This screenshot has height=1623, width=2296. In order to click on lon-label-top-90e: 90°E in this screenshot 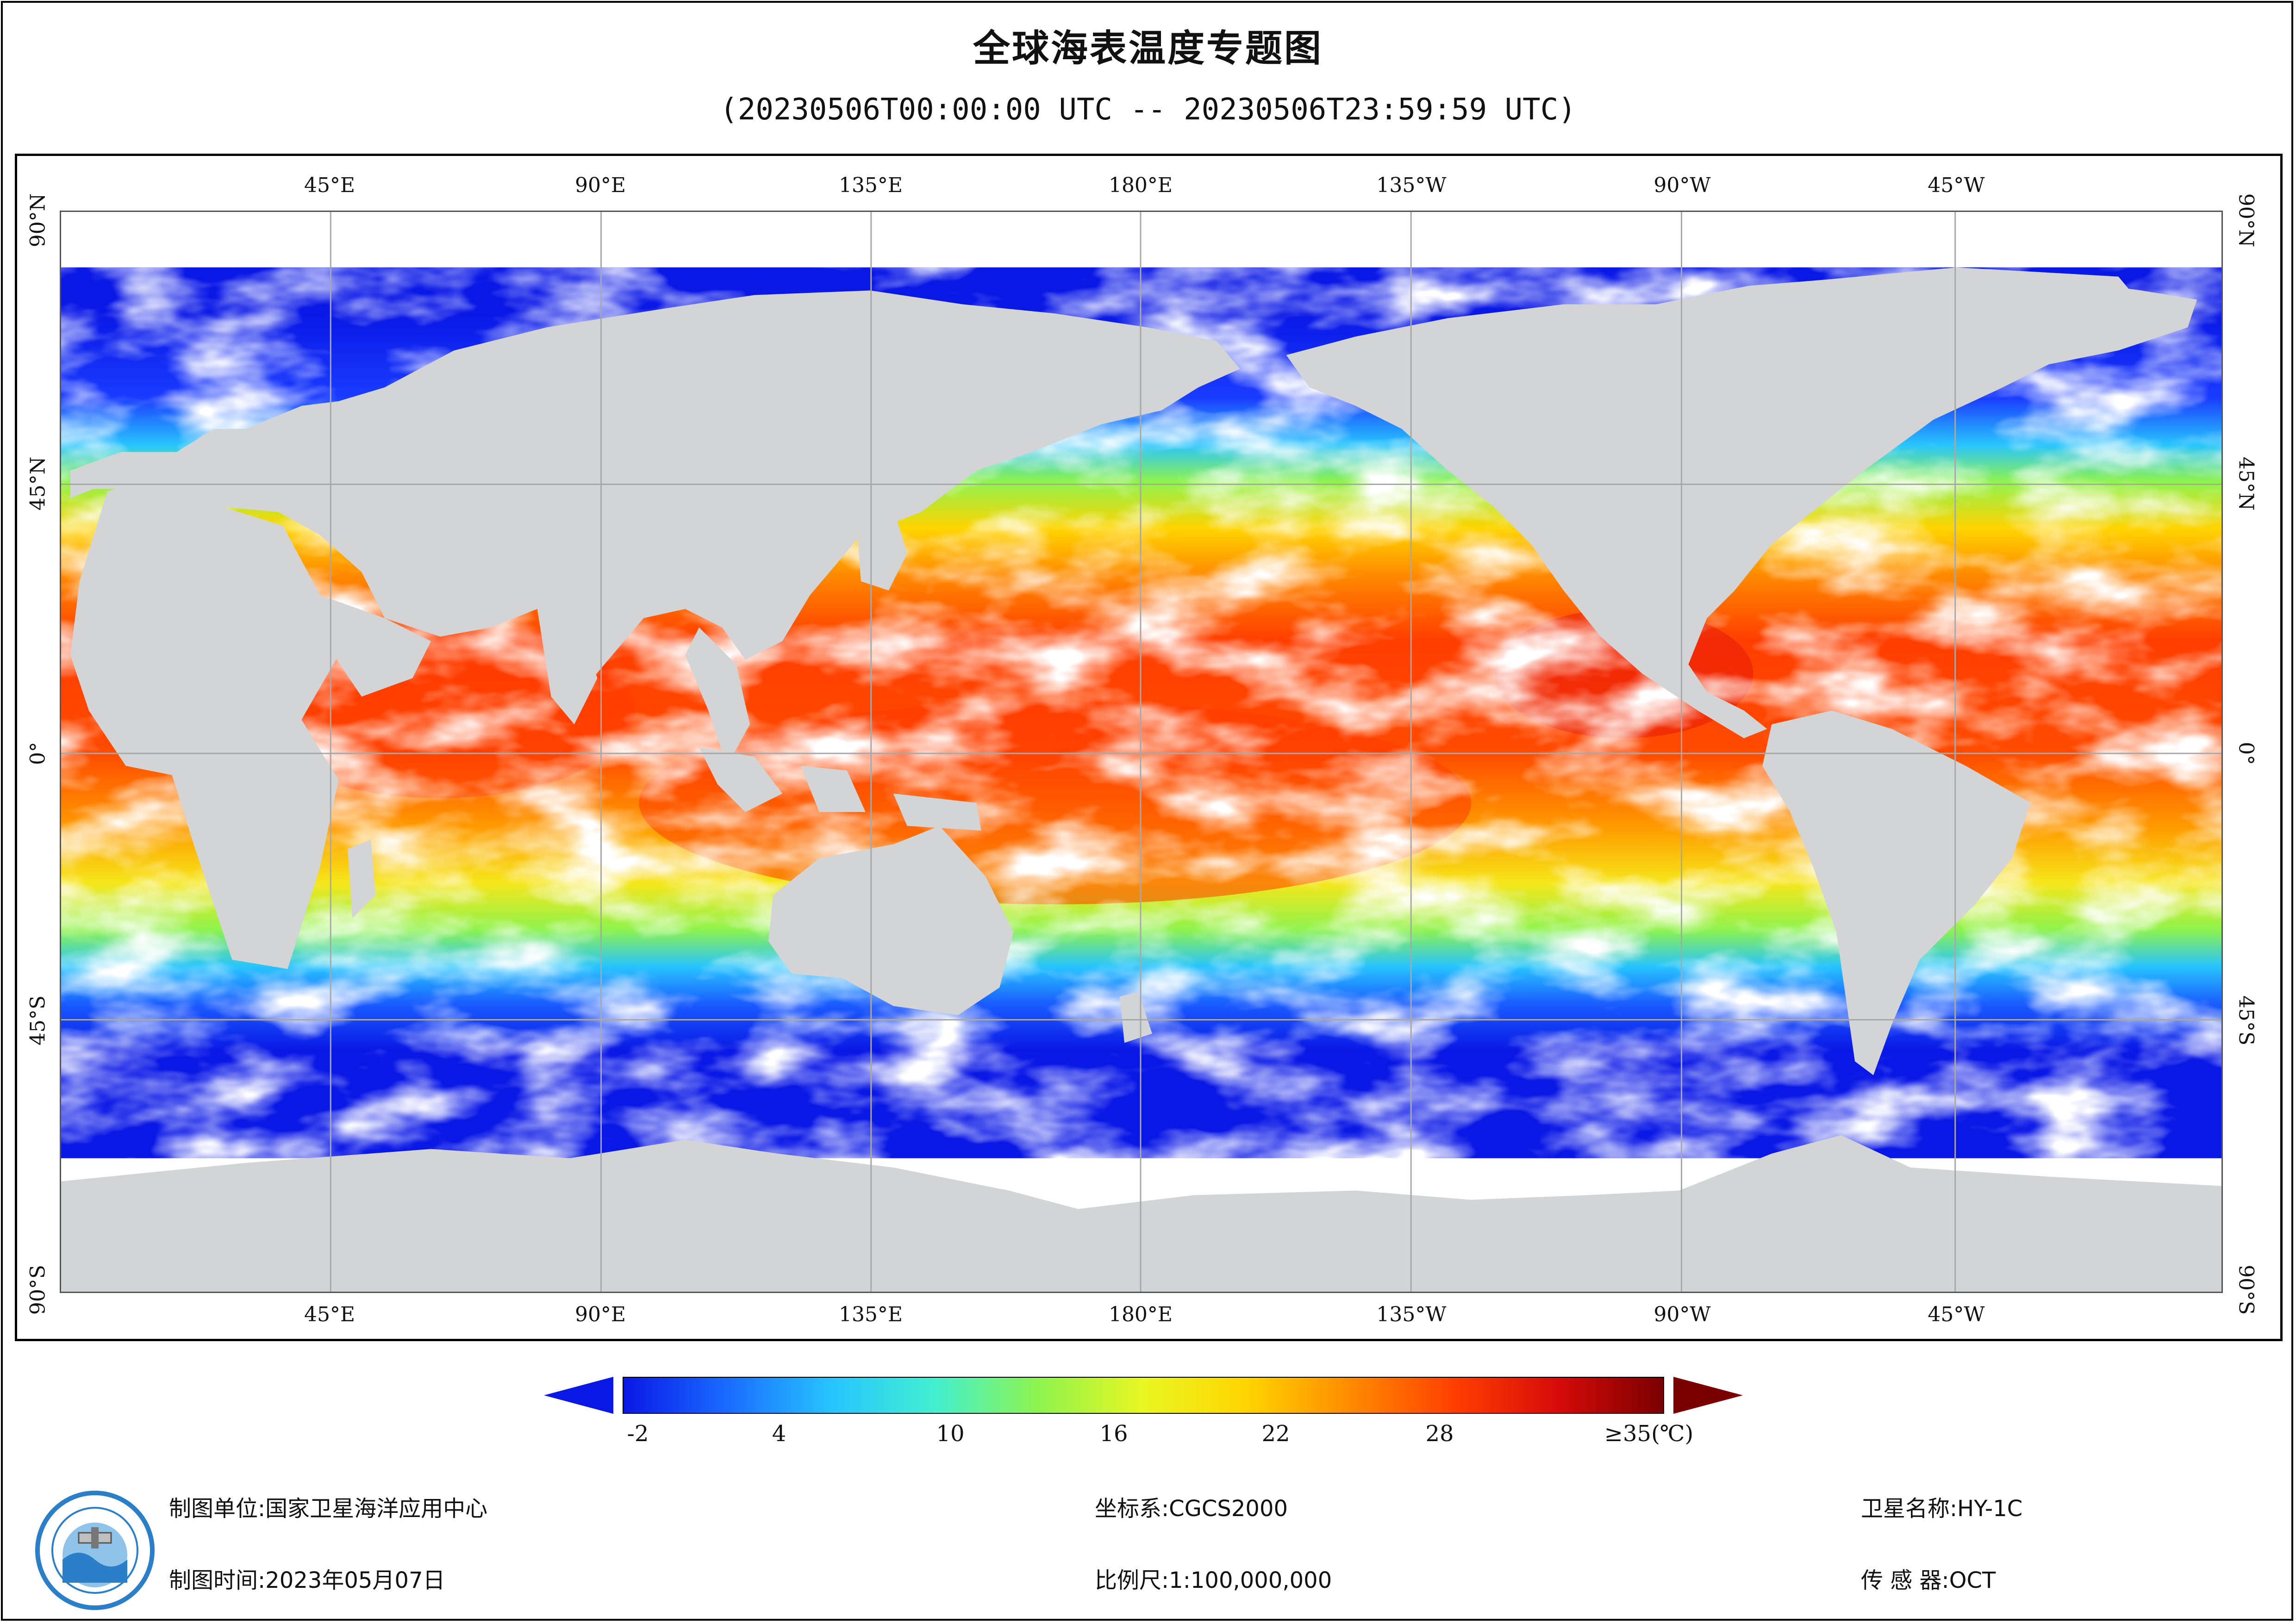, I will do `click(600, 185)`.